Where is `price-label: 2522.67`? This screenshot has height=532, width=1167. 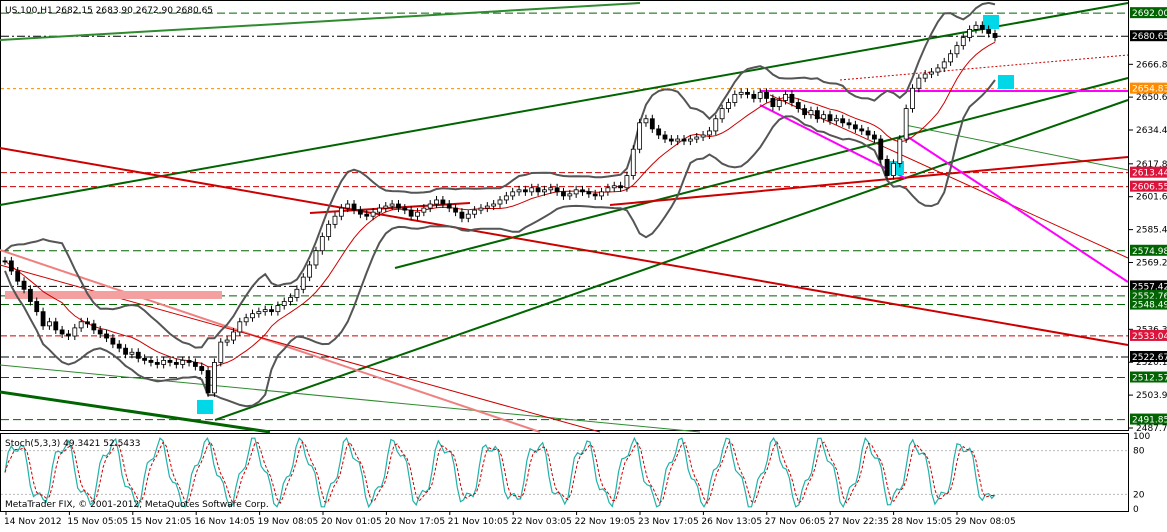
price-label: 2522.67 is located at coordinates (1149, 358).